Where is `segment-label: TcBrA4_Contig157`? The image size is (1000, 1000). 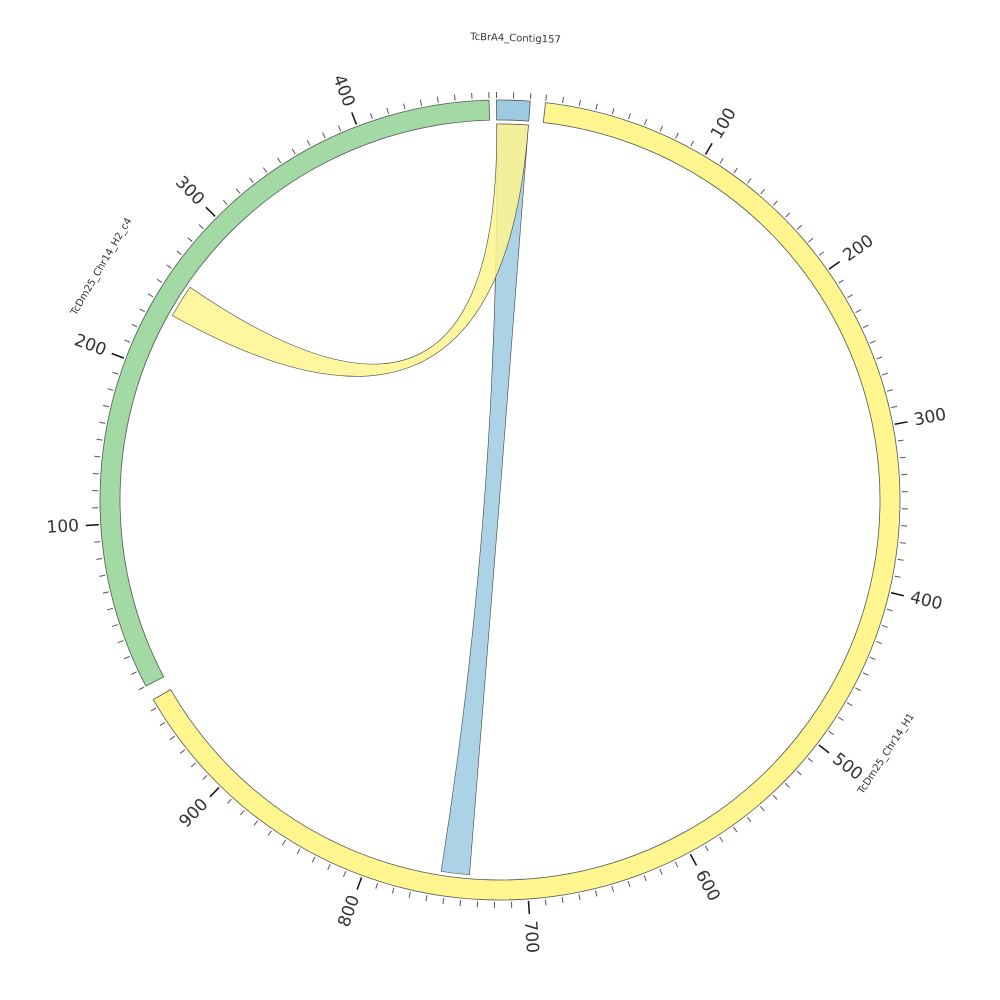
segment-label: TcBrA4_Contig157 is located at coordinates (515, 39).